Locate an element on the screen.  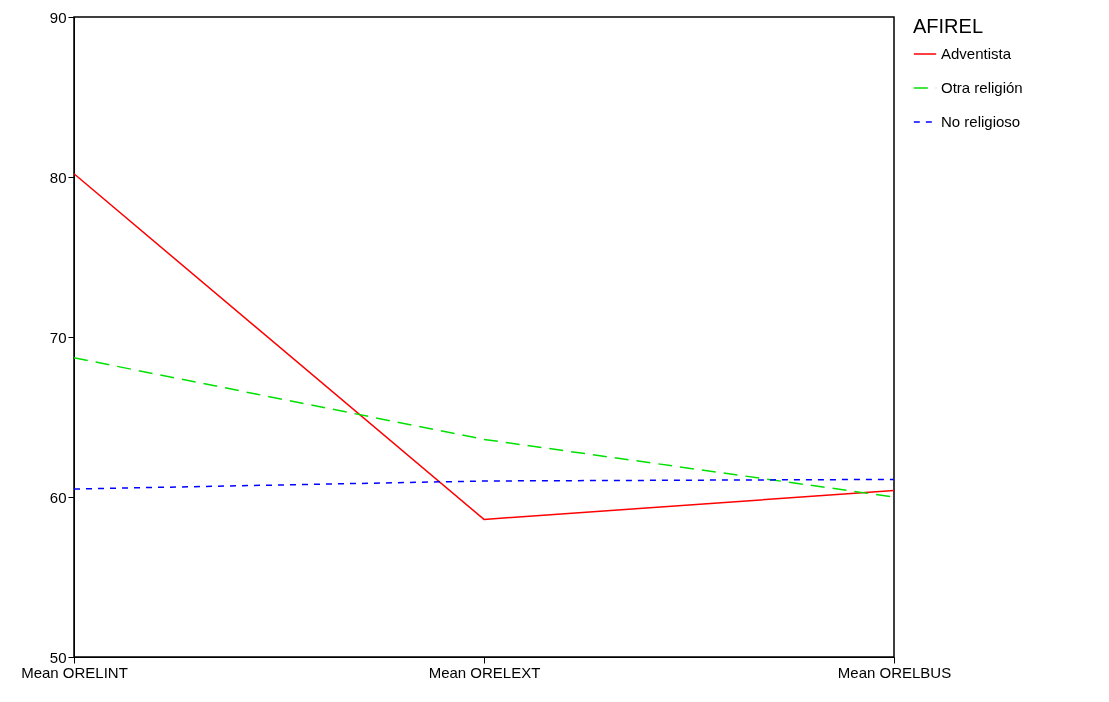
legend-label: Otra religión is located at coordinates (982, 87).